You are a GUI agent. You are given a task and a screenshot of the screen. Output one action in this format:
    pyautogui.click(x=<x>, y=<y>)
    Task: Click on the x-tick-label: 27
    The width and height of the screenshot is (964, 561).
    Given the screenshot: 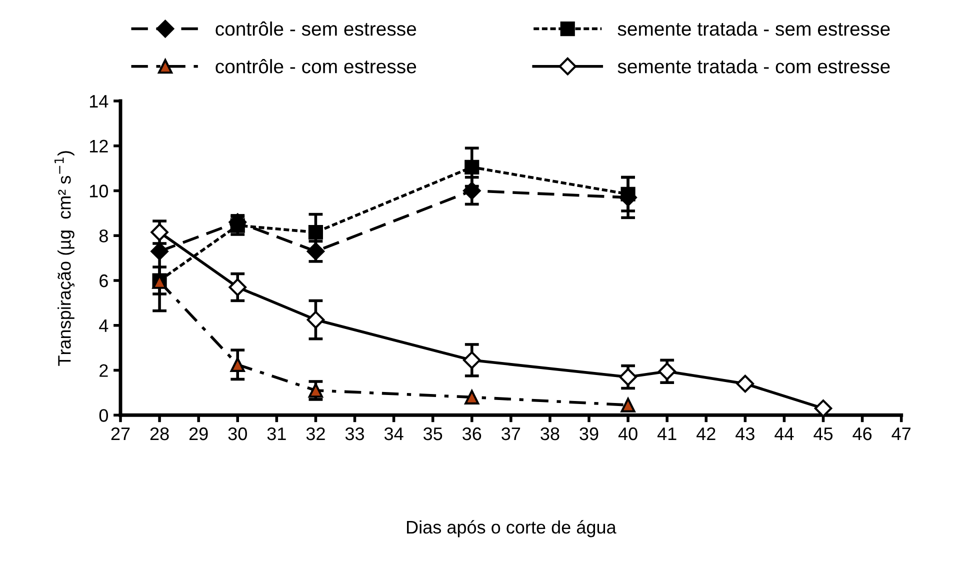 What is the action you would take?
    pyautogui.click(x=120, y=433)
    